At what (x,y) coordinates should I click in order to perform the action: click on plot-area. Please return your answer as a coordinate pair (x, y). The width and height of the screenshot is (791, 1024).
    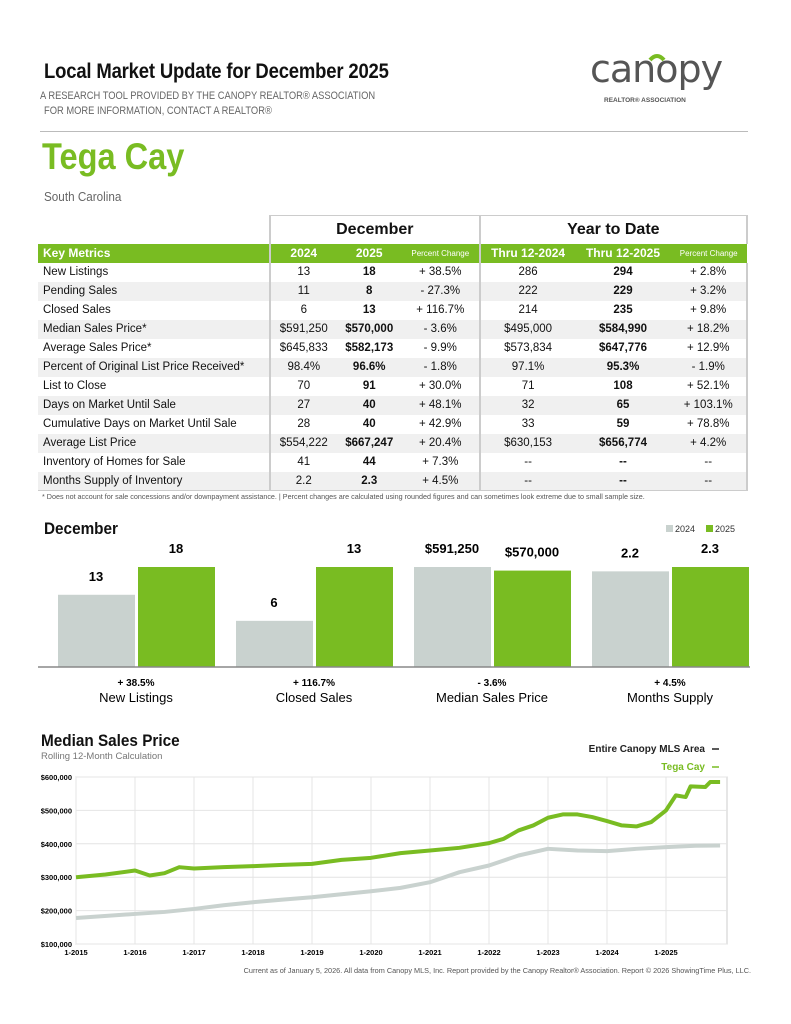
    Looking at the image, I should click on (401, 860).